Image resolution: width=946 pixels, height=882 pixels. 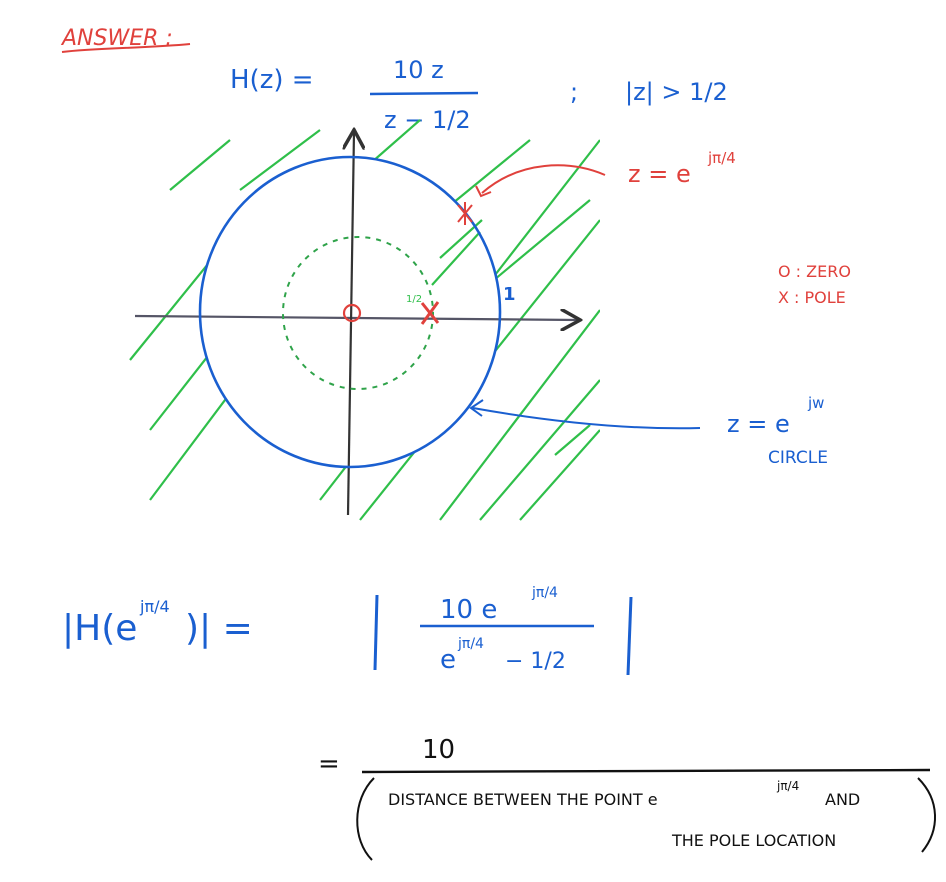 I want to click on tf-roc: |z| > 1/2, so click(x=676, y=92).